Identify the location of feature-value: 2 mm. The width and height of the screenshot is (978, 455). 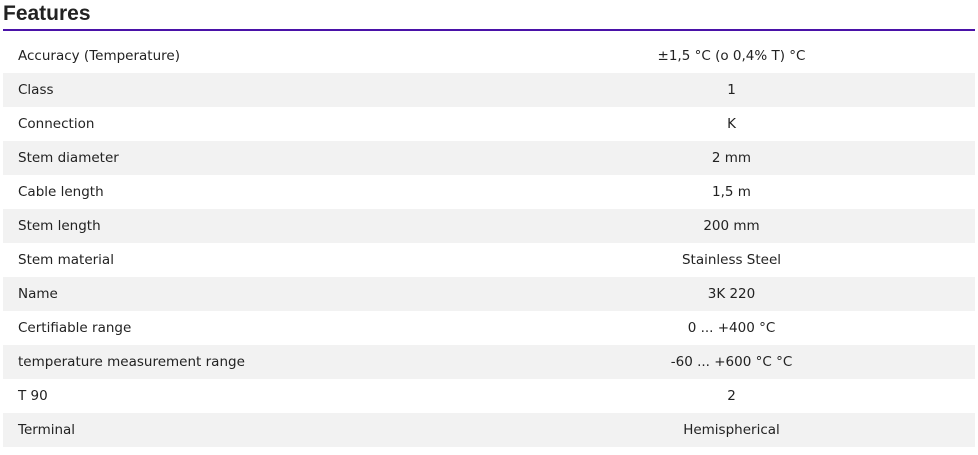
(731, 158).